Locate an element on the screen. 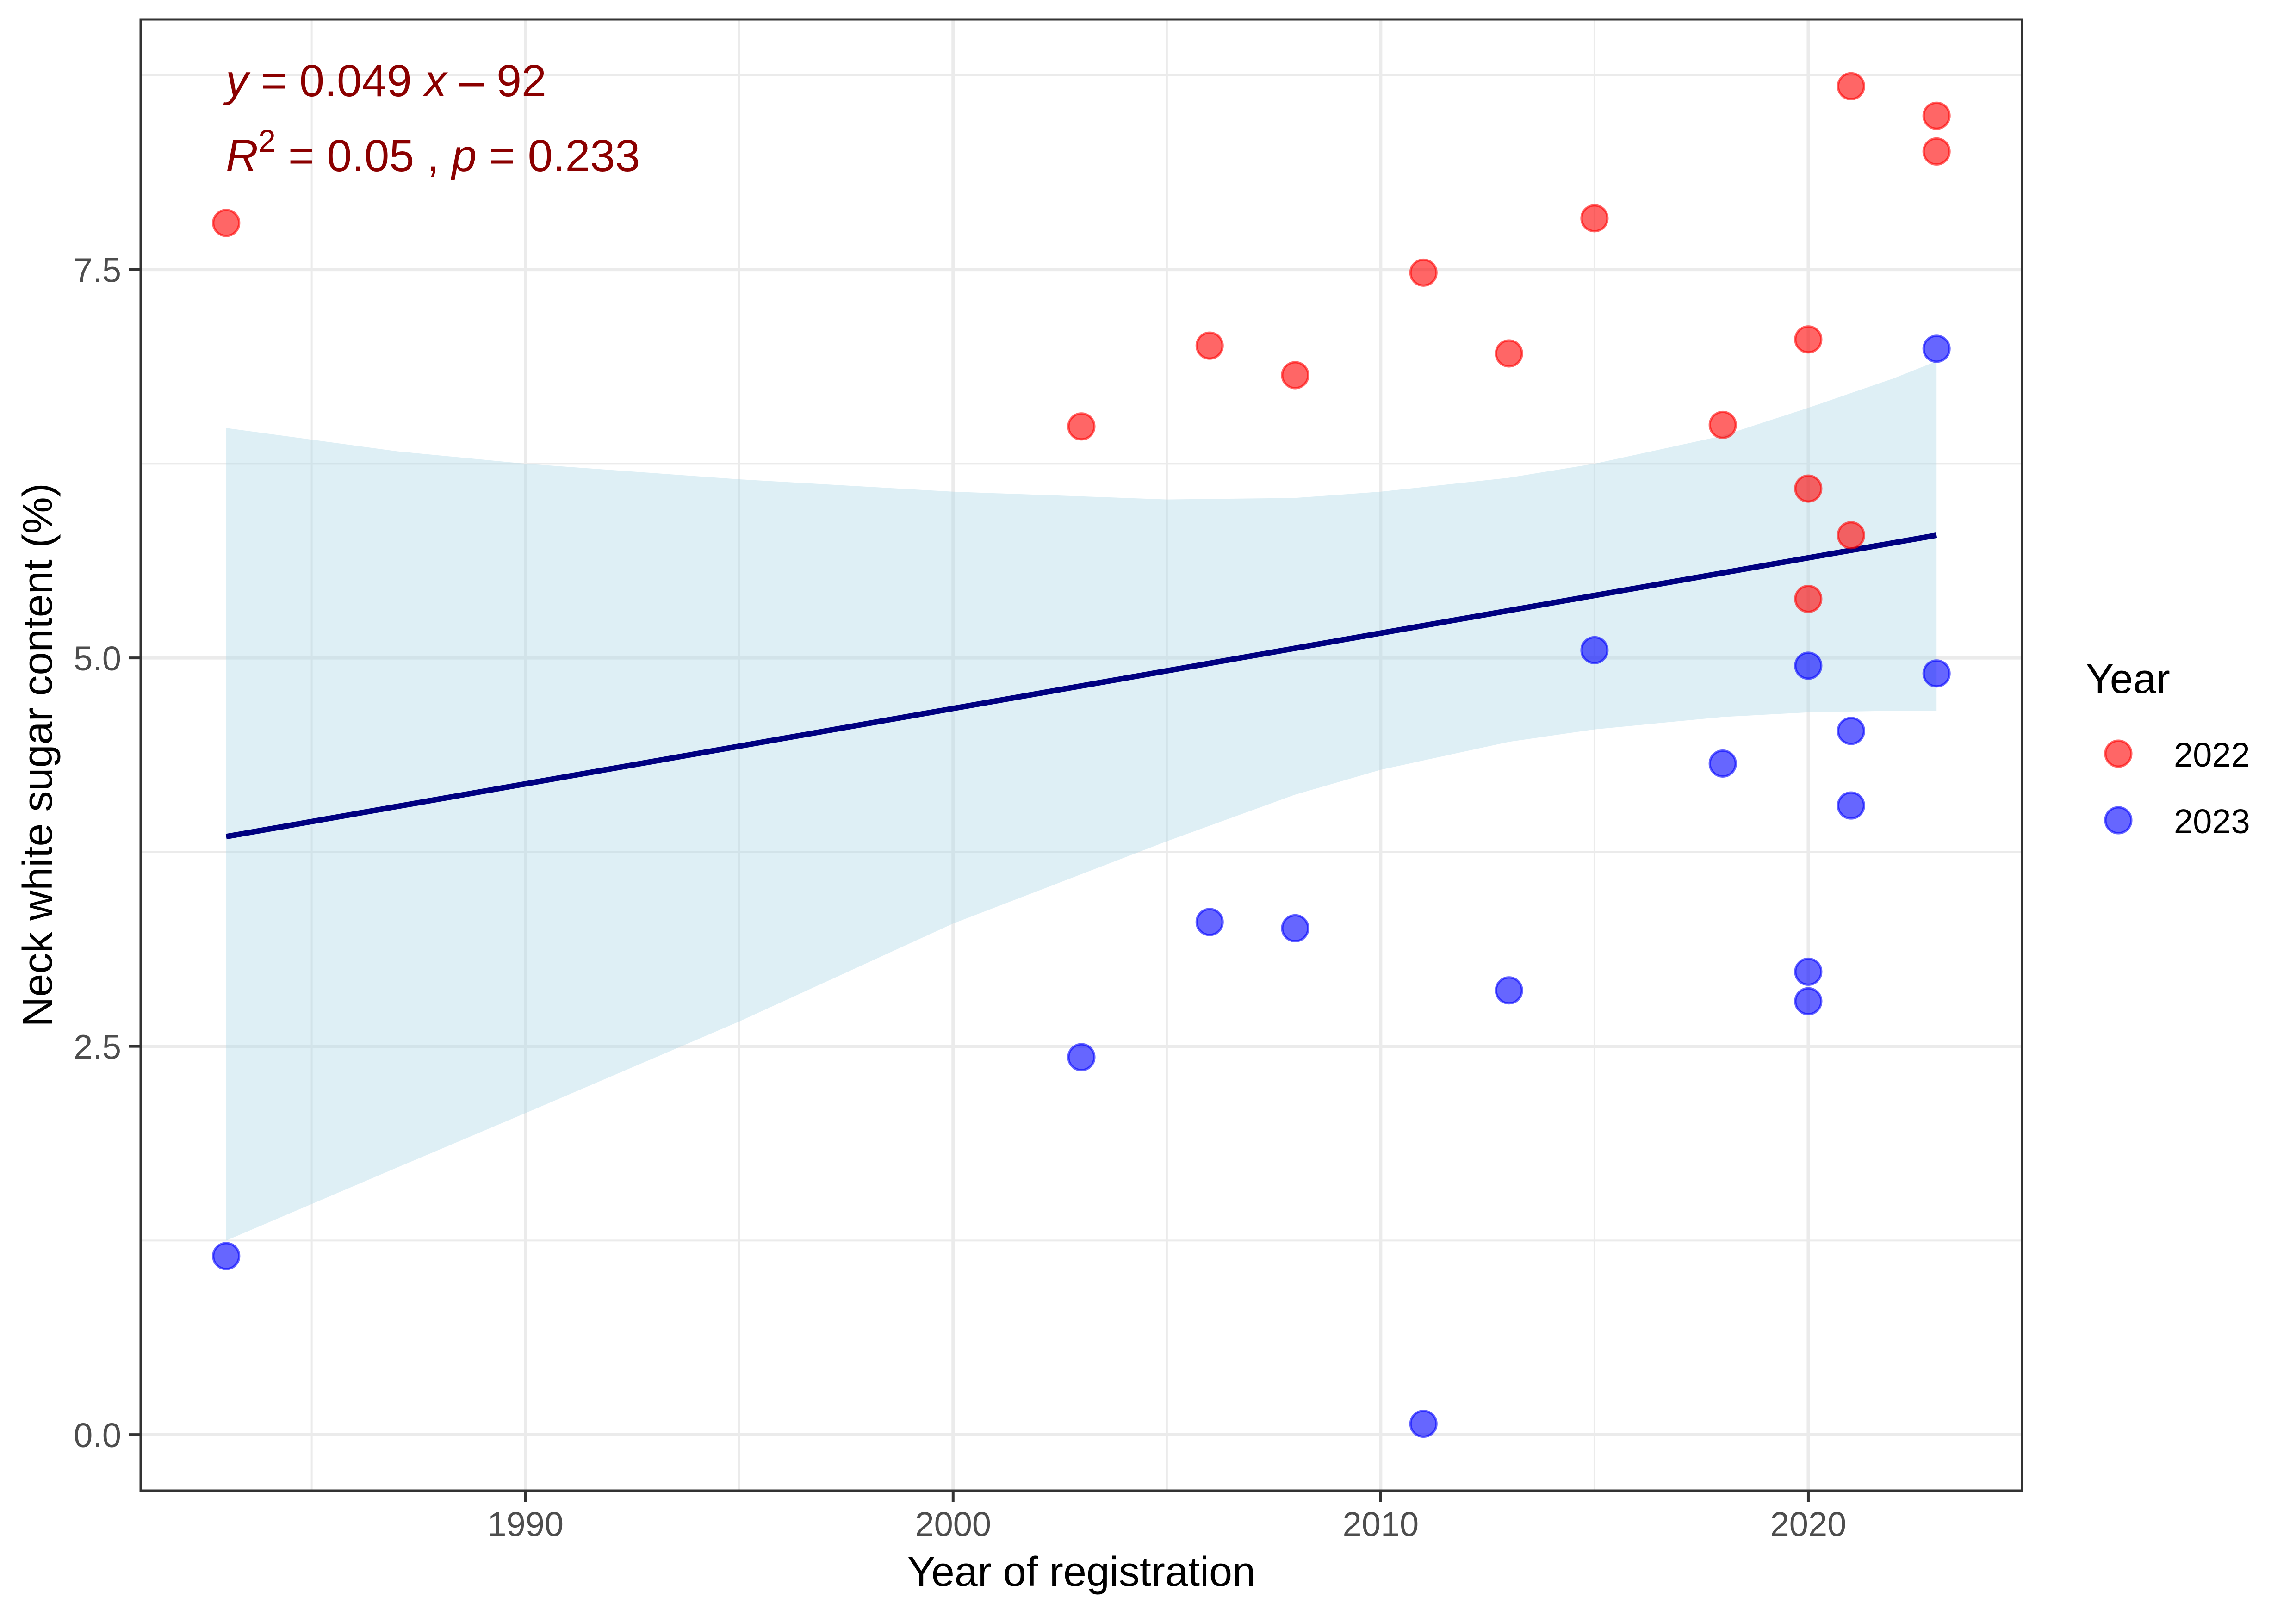  equation-y-var: y is located at coordinates (237, 81).